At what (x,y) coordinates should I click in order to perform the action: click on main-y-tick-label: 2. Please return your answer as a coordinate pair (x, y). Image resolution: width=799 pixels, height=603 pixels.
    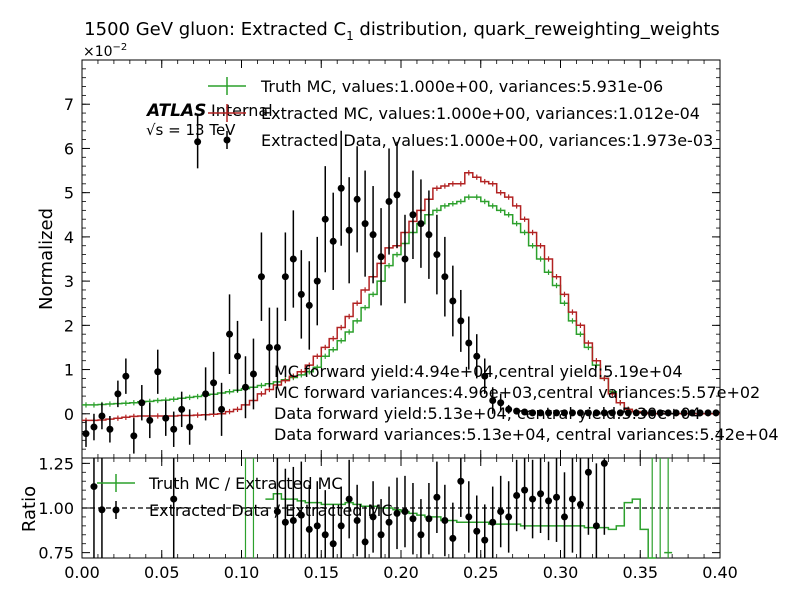
    Looking at the image, I should click on (69, 325).